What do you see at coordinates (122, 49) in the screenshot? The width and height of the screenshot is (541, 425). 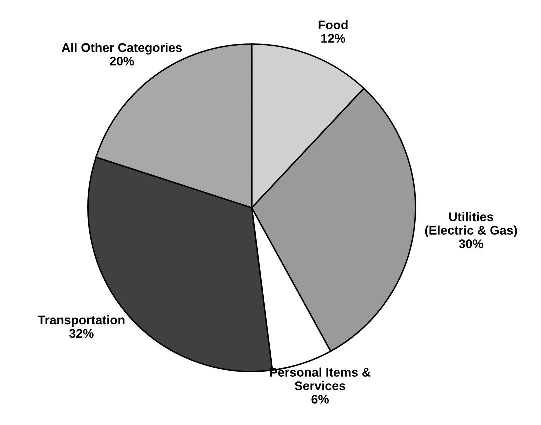 I see `slice-label: All Other Categories` at bounding box center [122, 49].